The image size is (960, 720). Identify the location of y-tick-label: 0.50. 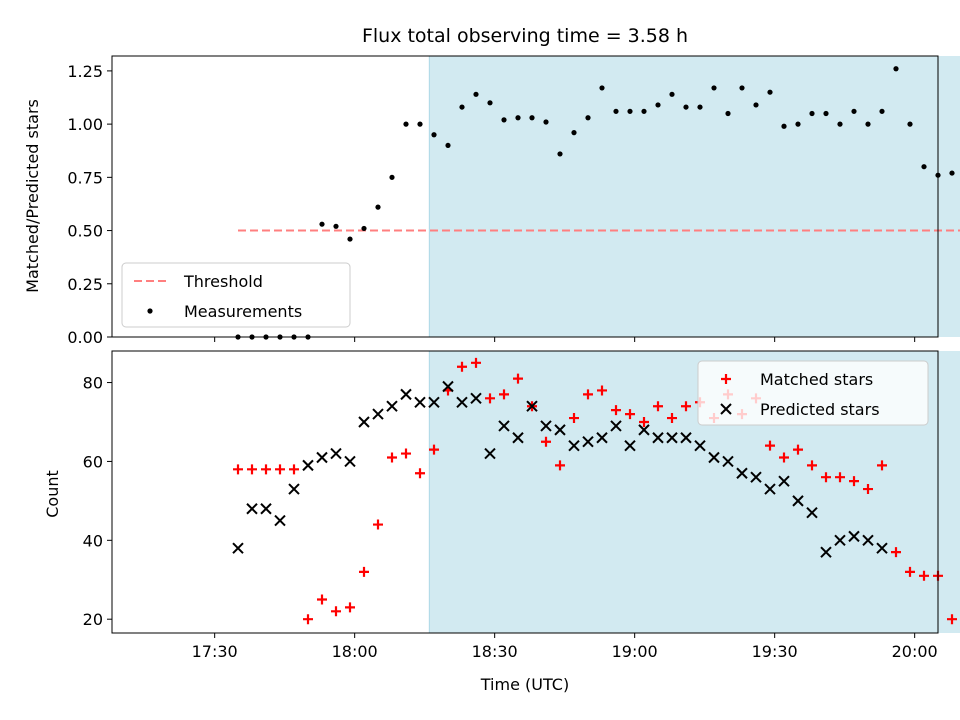
(85, 231).